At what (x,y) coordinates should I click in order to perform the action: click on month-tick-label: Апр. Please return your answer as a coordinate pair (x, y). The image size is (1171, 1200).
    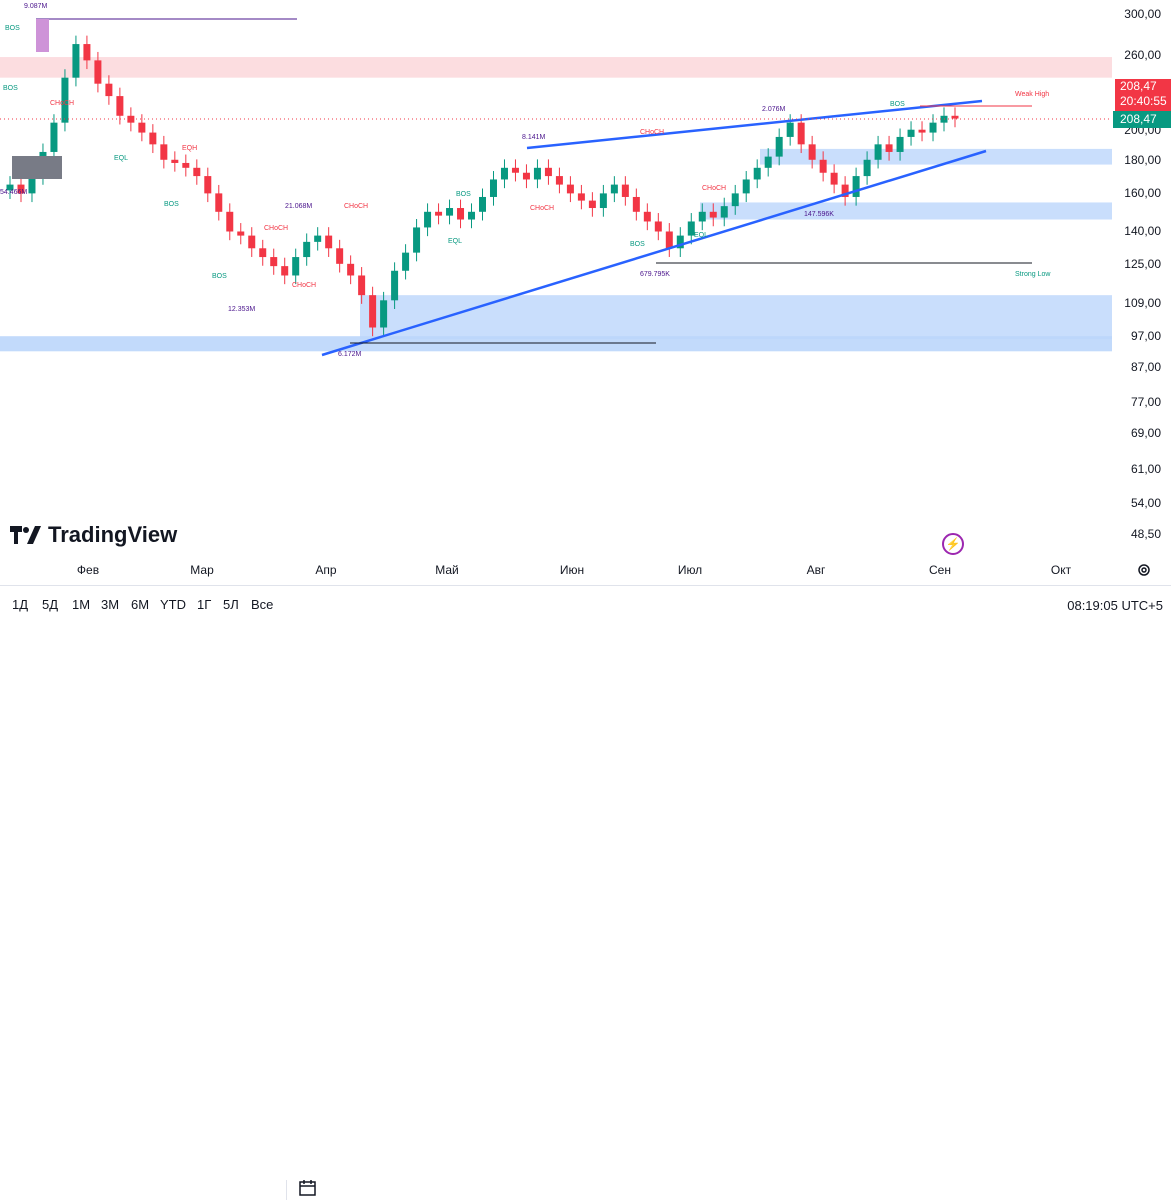
    Looking at the image, I should click on (326, 570).